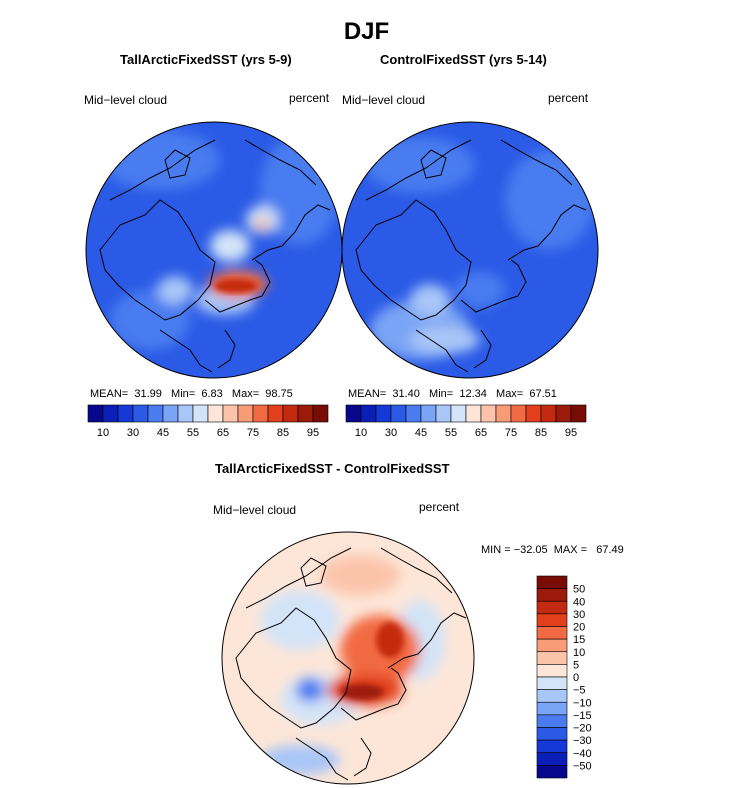 This screenshot has height=788, width=733. I want to click on map-3-patch-barents-core, so click(362, 692).